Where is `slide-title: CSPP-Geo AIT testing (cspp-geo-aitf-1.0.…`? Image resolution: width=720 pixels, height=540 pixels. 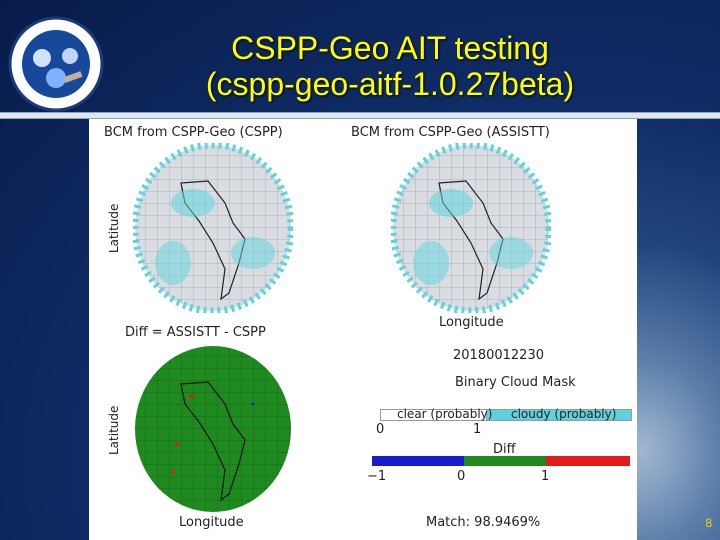 slide-title: CSPP-Geo AIT testing (cspp-geo-aitf-1.0.… is located at coordinates (390, 66).